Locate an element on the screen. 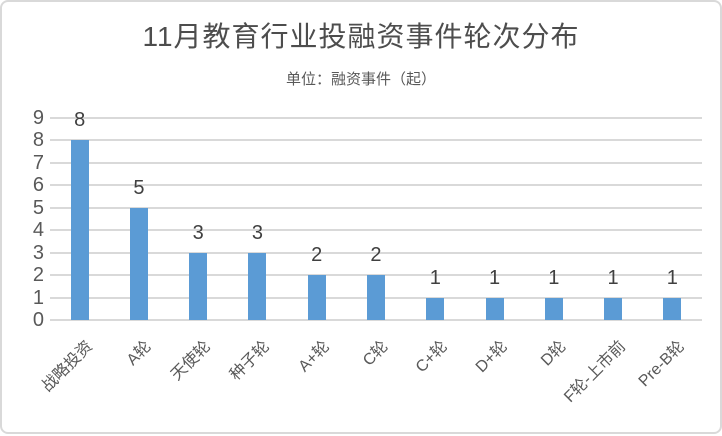 Image resolution: width=722 pixels, height=436 pixels. bar-value-label: 8 is located at coordinates (80, 120).